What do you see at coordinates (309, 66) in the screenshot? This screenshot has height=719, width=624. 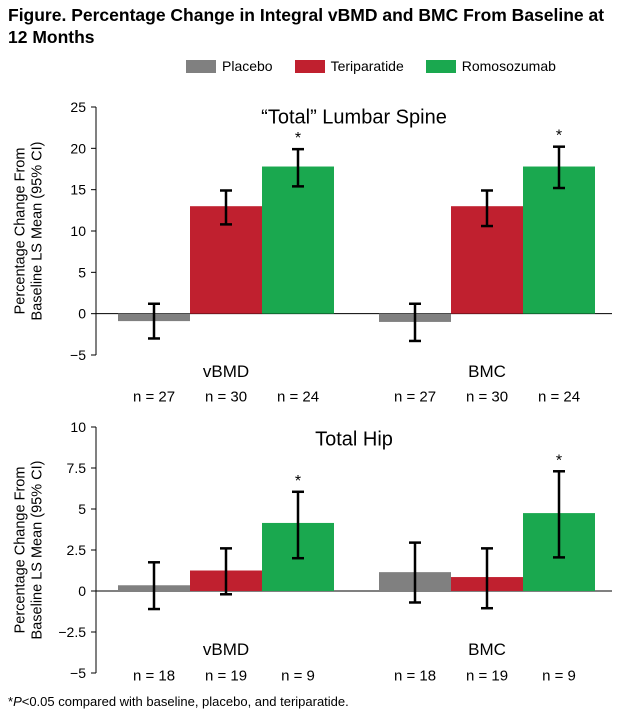 I see `legend-swatch-teriparatide` at bounding box center [309, 66].